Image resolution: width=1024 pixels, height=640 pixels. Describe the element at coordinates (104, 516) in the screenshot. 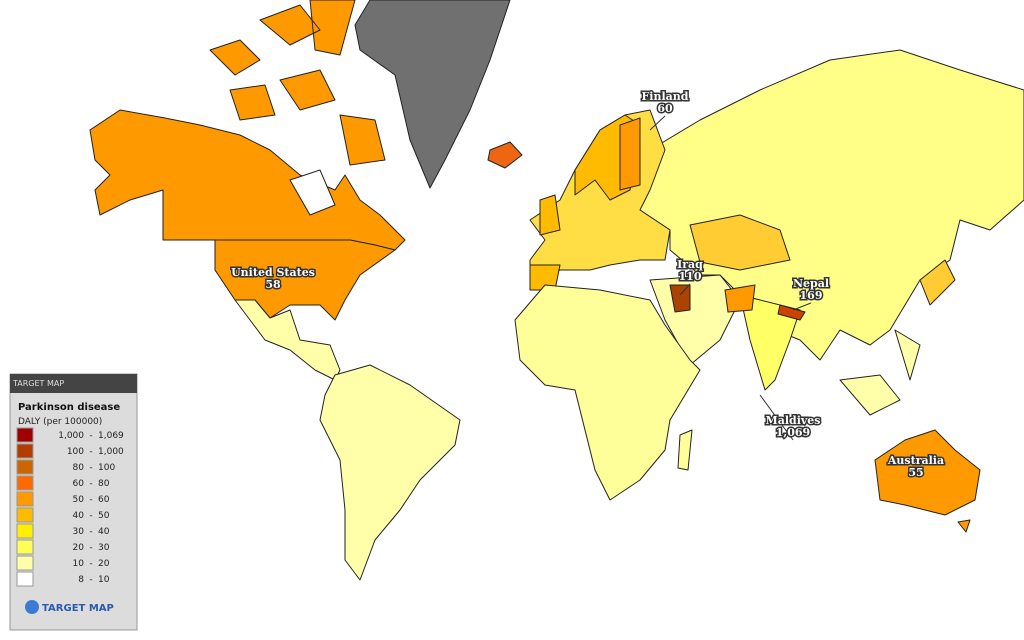

I see `legend-to: 50` at that location.